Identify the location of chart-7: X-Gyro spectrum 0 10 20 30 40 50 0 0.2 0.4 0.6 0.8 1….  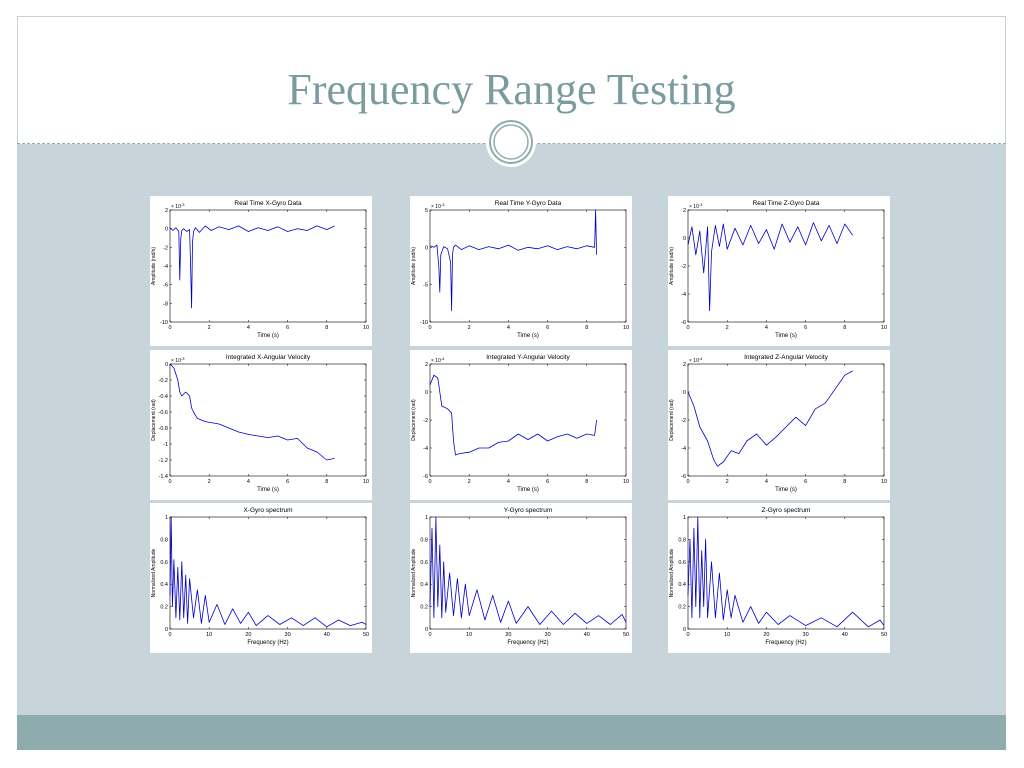
(261, 578).